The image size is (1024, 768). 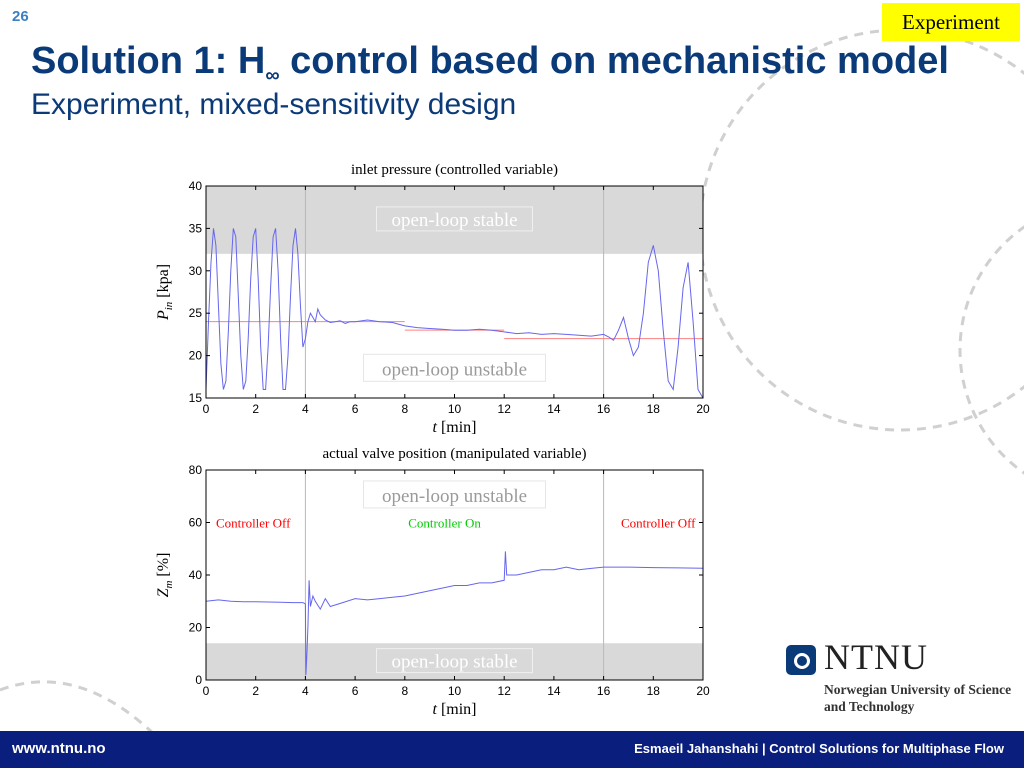 I want to click on logo-name: NTNU, so click(x=876, y=657).